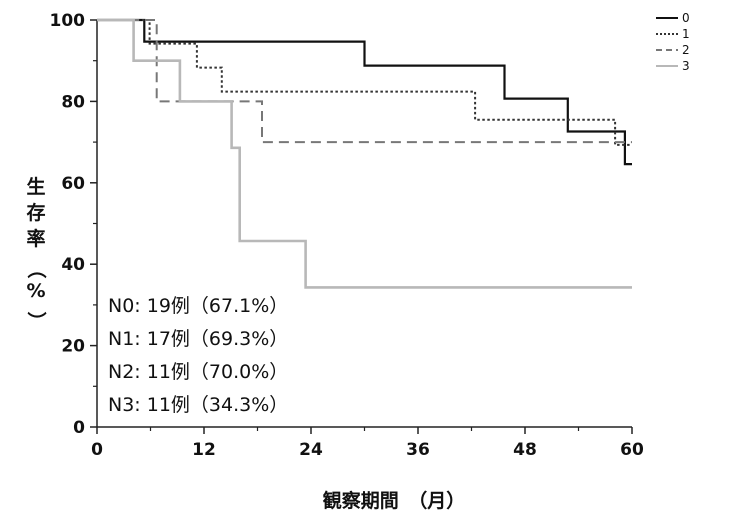 This screenshot has width=740, height=525. Describe the element at coordinates (73, 265) in the screenshot. I see `y-tick-label: 40` at that location.